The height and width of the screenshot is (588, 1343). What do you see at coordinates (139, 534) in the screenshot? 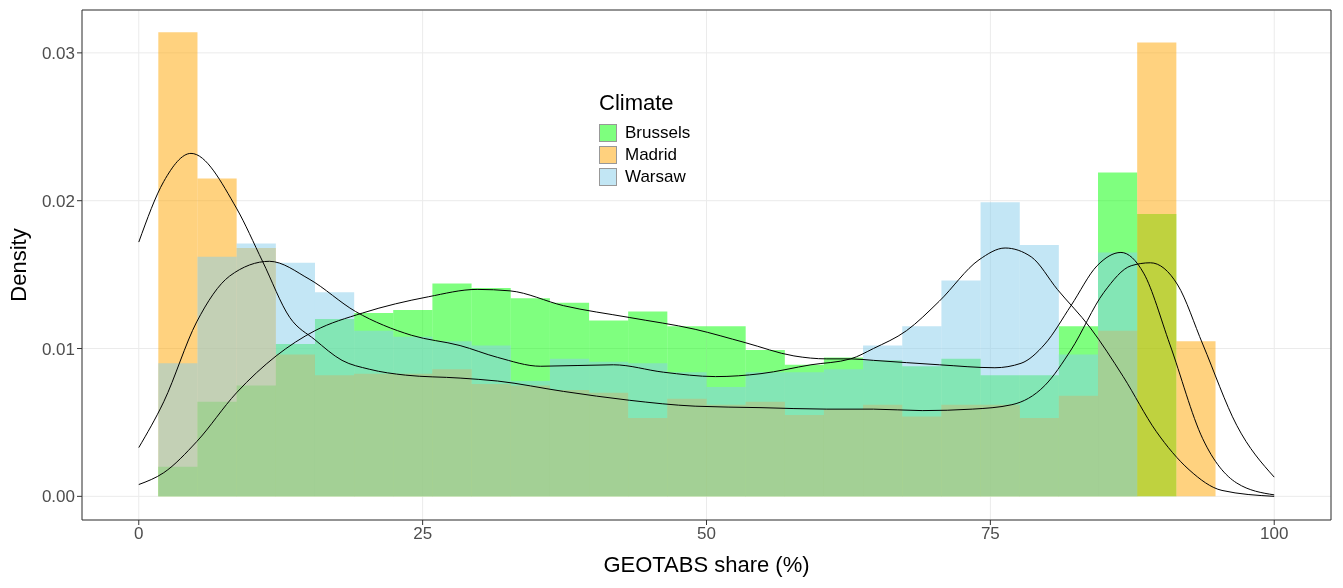
I see `x-tick-label: 0` at bounding box center [139, 534].